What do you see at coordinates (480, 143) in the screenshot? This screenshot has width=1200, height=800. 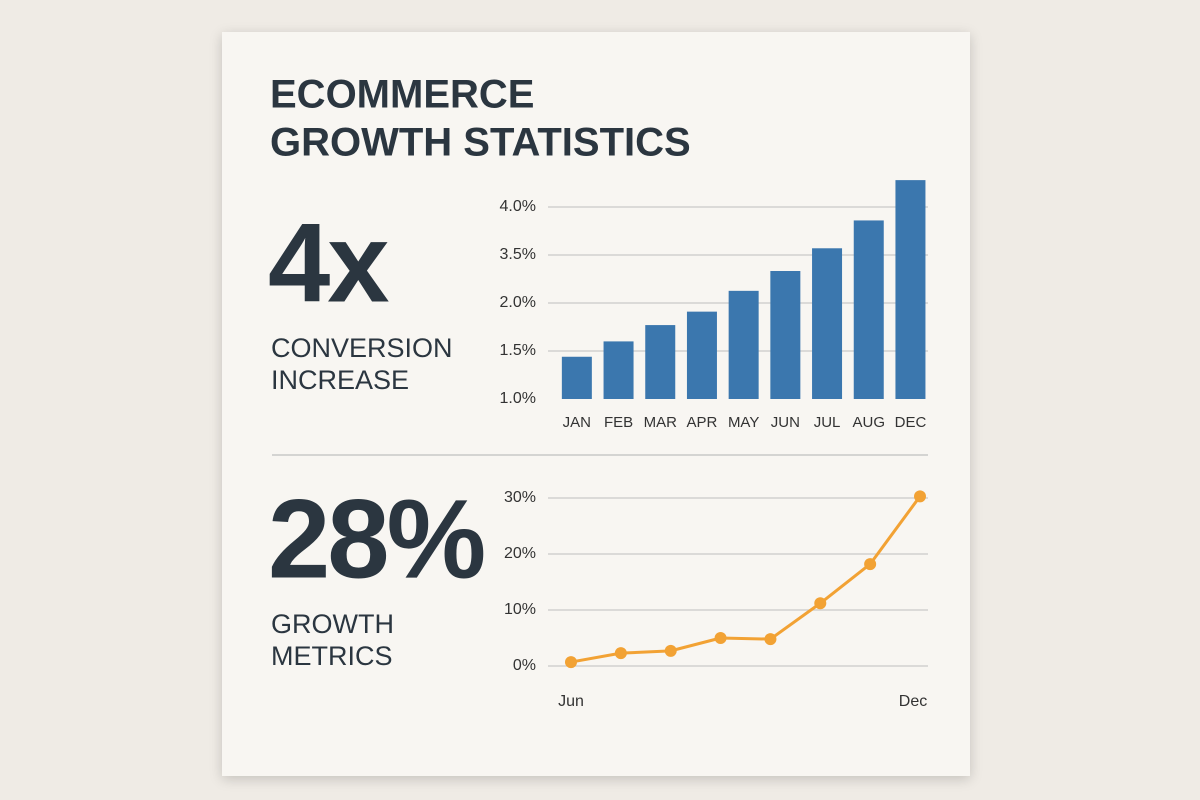 I see `title: GROWTH STATISTICS` at bounding box center [480, 143].